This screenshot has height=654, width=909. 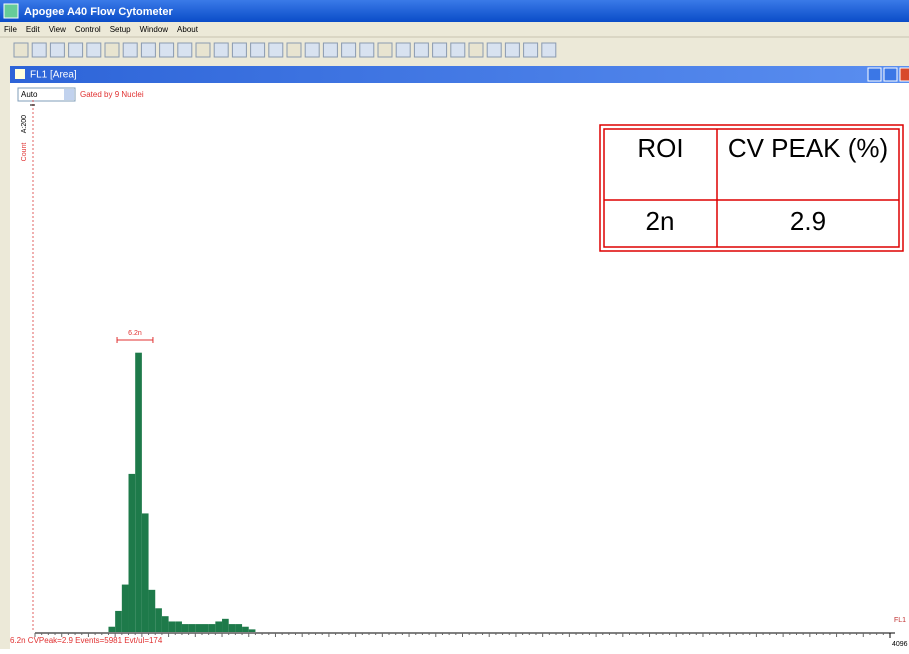 What do you see at coordinates (57, 29) in the screenshot?
I see `menu-item: View` at bounding box center [57, 29].